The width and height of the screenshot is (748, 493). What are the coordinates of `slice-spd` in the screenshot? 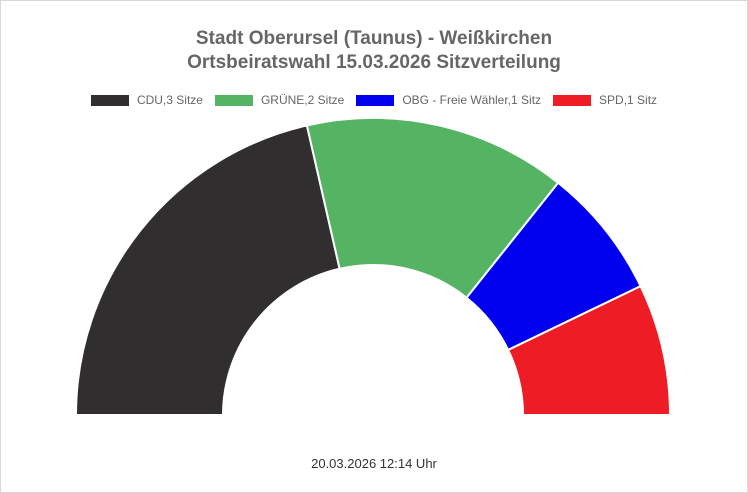 It's located at (589, 350).